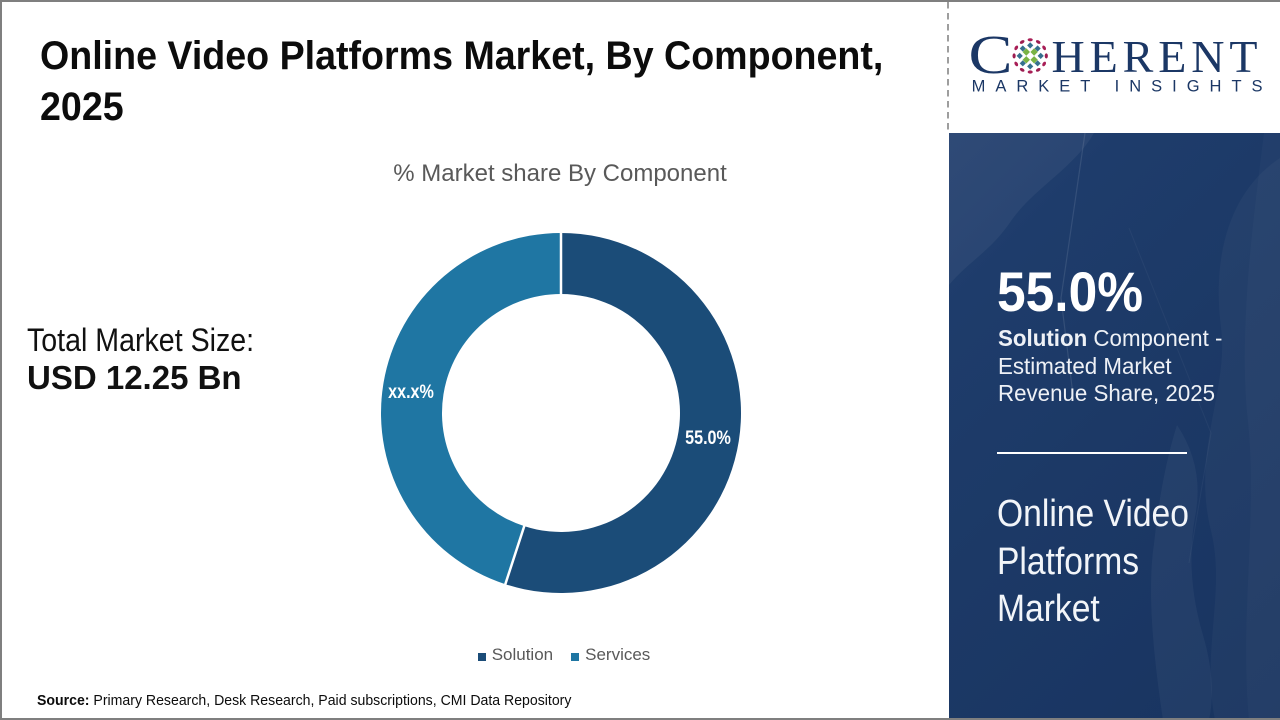 The image size is (1280, 720). What do you see at coordinates (1157, 56) in the screenshot?
I see `svg-text: HERENT` at bounding box center [1157, 56].